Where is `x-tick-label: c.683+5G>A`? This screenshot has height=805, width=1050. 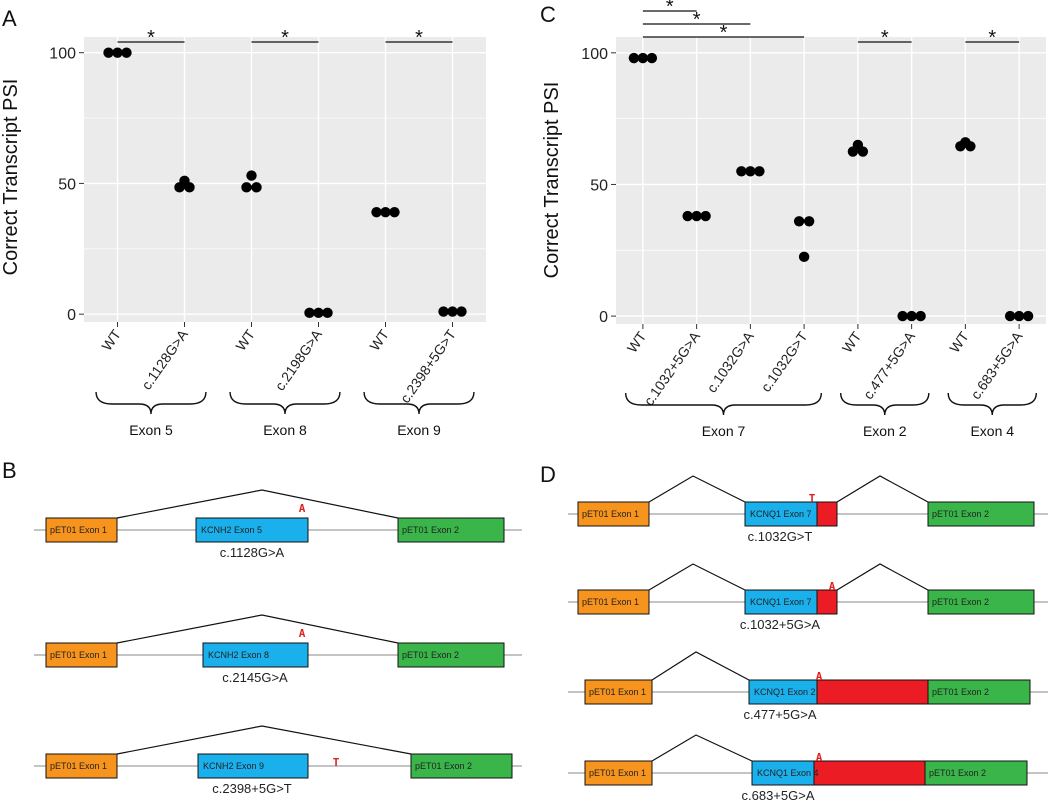 x-tick-label: c.683+5G>A is located at coordinates (996, 365).